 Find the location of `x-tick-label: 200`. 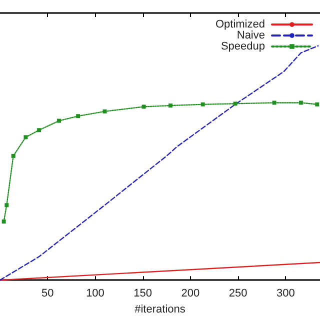

x-tick-label: 200 is located at coordinates (190, 294).